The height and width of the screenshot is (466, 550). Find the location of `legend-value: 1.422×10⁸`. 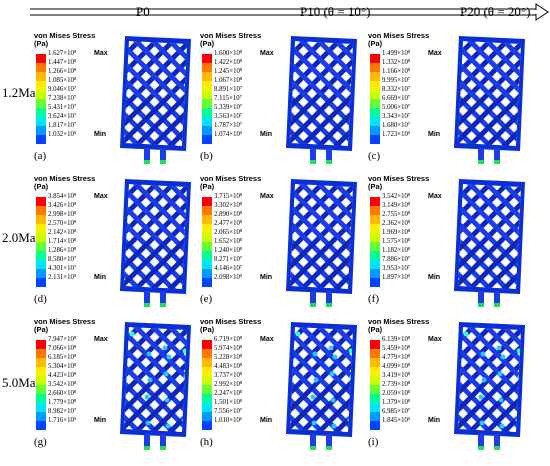

legend-value: 1.422×10⁸ is located at coordinates (228, 62).